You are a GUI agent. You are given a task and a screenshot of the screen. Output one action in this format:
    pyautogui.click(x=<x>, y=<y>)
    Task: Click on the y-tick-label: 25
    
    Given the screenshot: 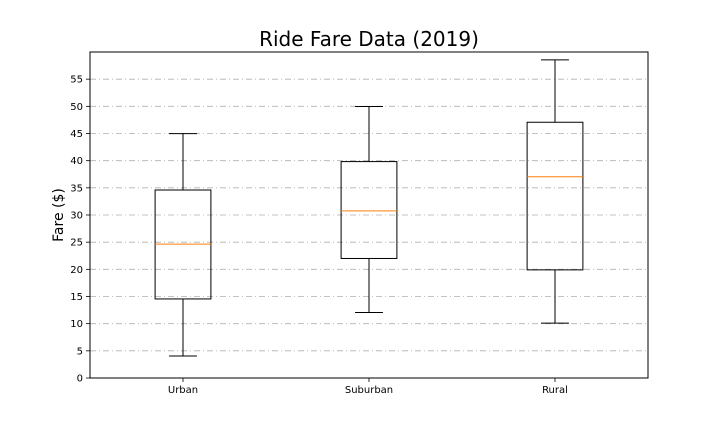 What is the action you would take?
    pyautogui.click(x=76, y=243)
    